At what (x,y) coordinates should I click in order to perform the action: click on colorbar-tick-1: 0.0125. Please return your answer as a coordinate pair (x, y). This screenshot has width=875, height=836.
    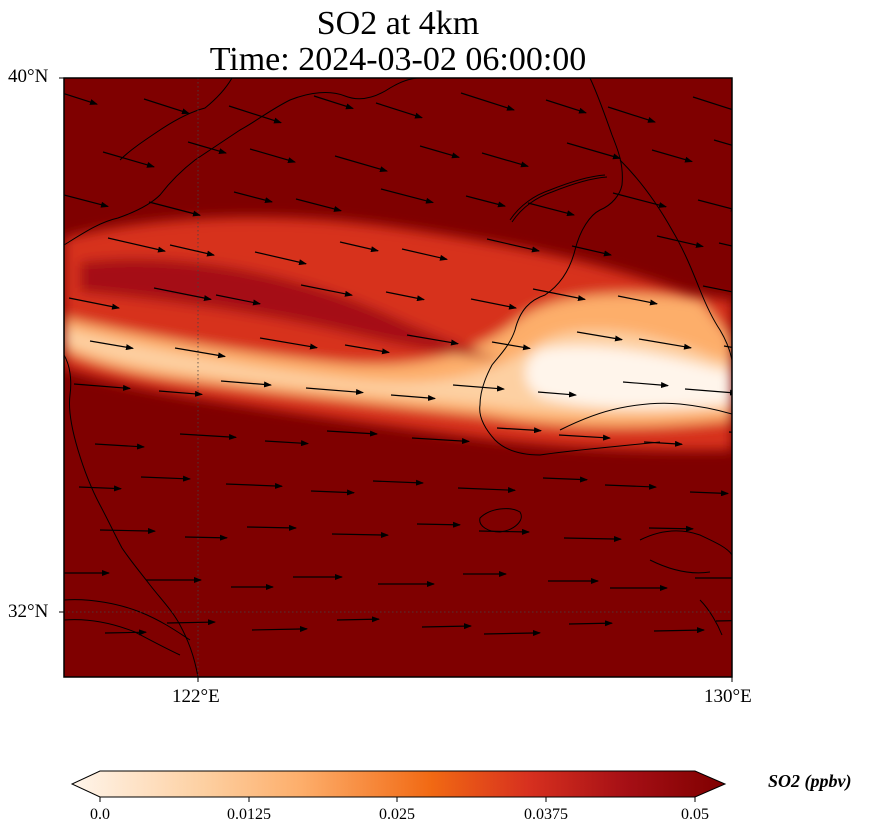
    Looking at the image, I should click on (249, 814).